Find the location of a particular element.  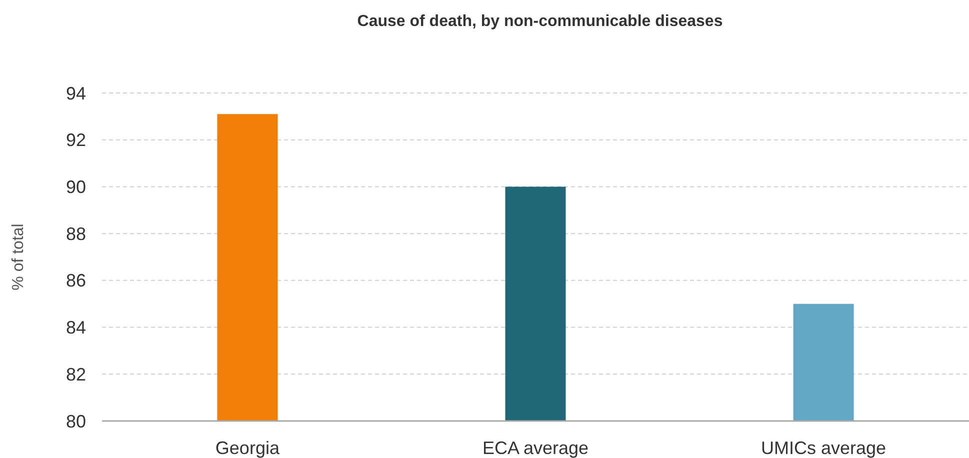

chart-title: Cause of death, by non-communicable diseases is located at coordinates (540, 21).